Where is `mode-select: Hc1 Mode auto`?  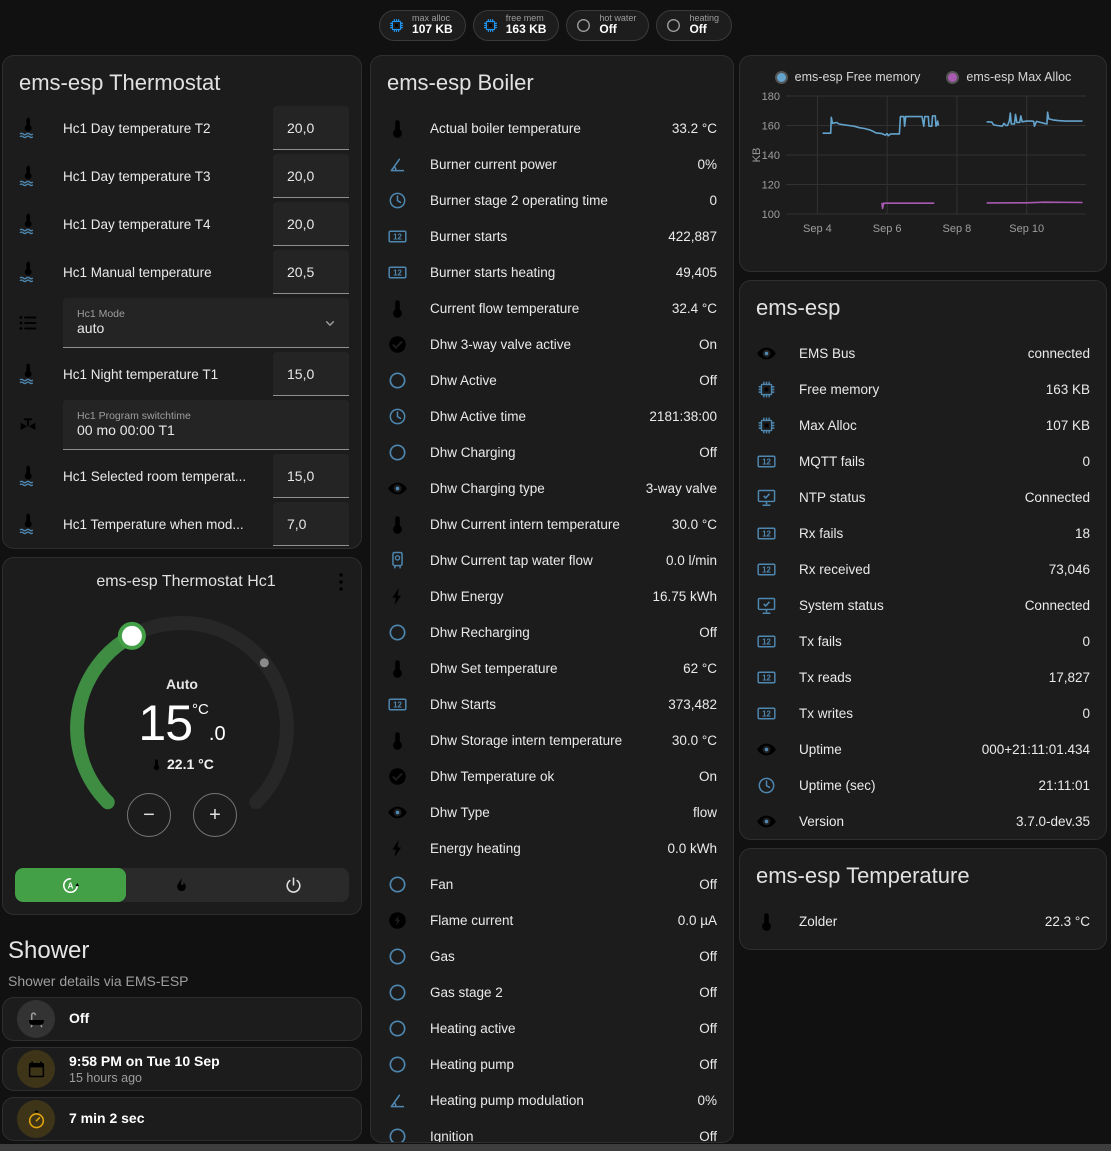 mode-select: Hc1 Mode auto is located at coordinates (206, 323).